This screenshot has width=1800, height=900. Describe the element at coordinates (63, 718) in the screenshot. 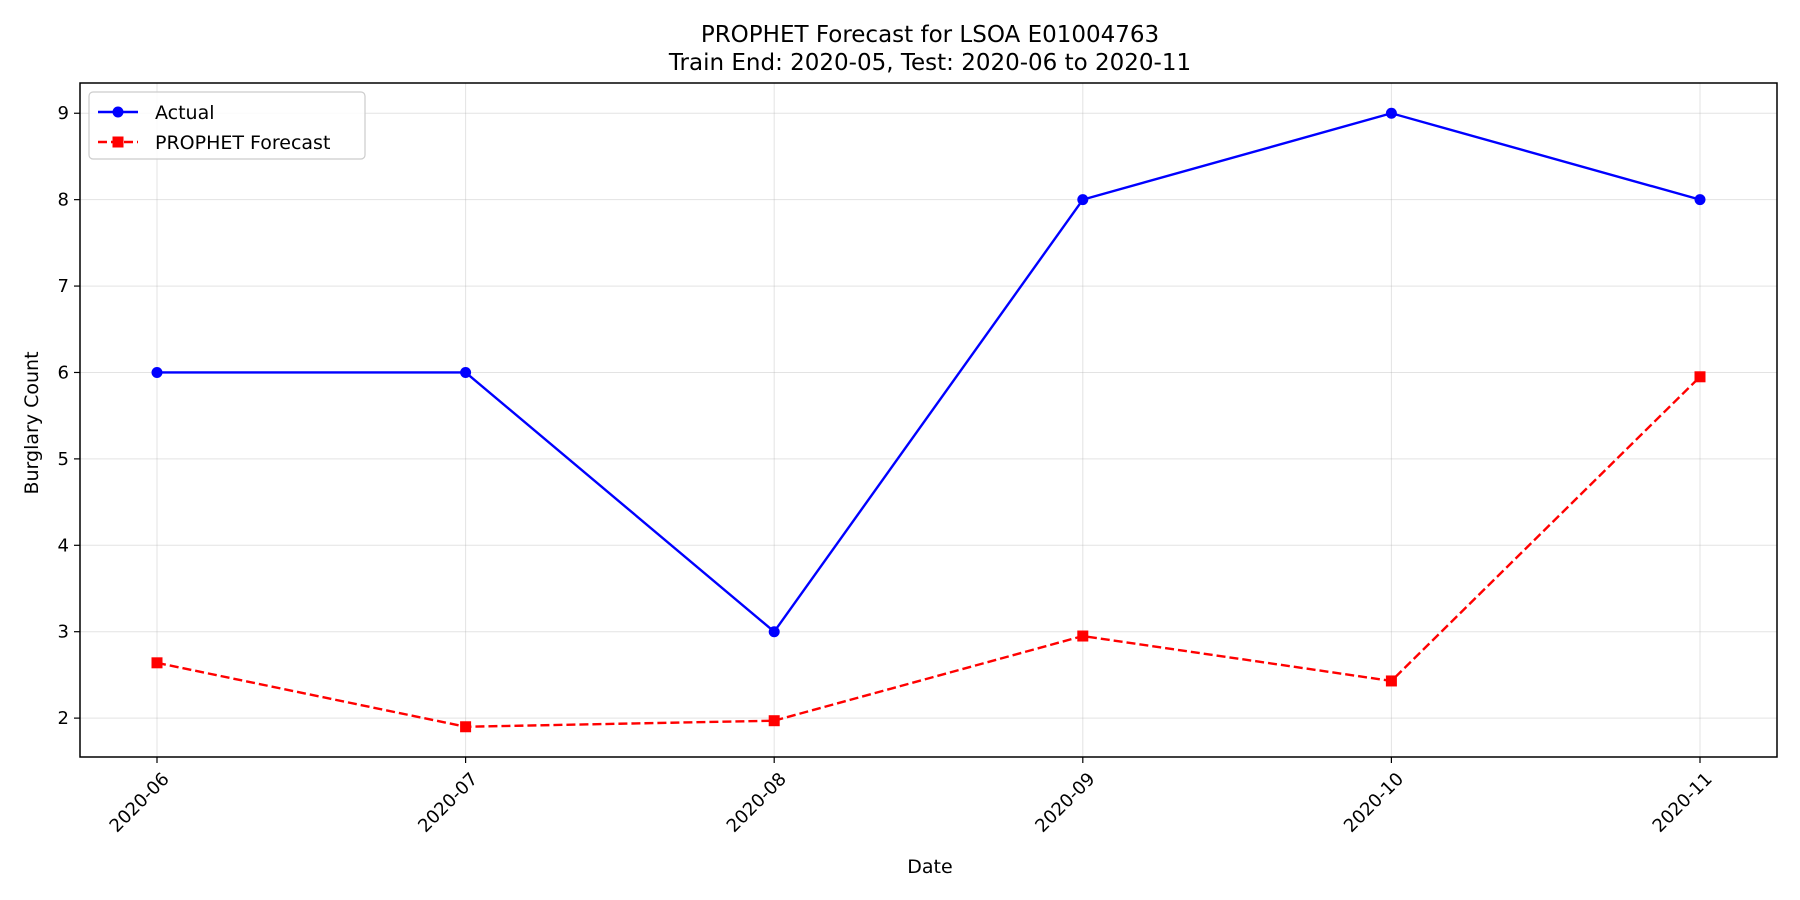

I see `y-tick-label: 2` at that location.